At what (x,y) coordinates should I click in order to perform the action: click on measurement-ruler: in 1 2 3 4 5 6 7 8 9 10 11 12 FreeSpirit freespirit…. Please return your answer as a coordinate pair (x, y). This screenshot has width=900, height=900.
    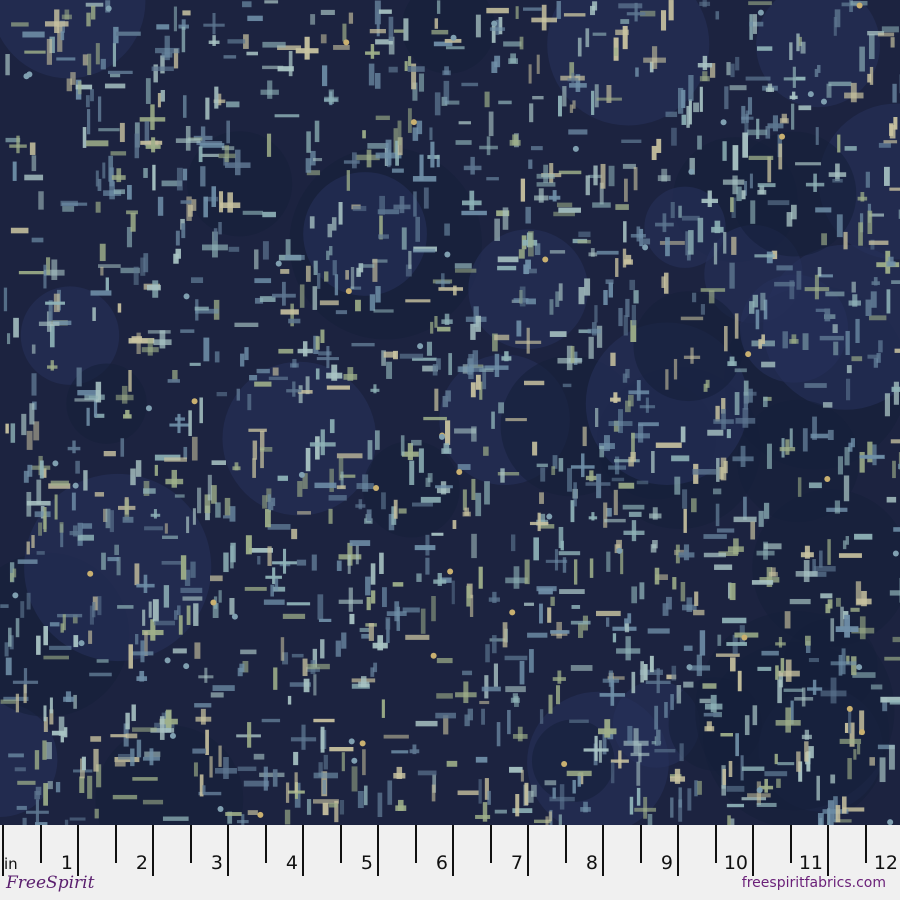
    Looking at the image, I should click on (450, 862).